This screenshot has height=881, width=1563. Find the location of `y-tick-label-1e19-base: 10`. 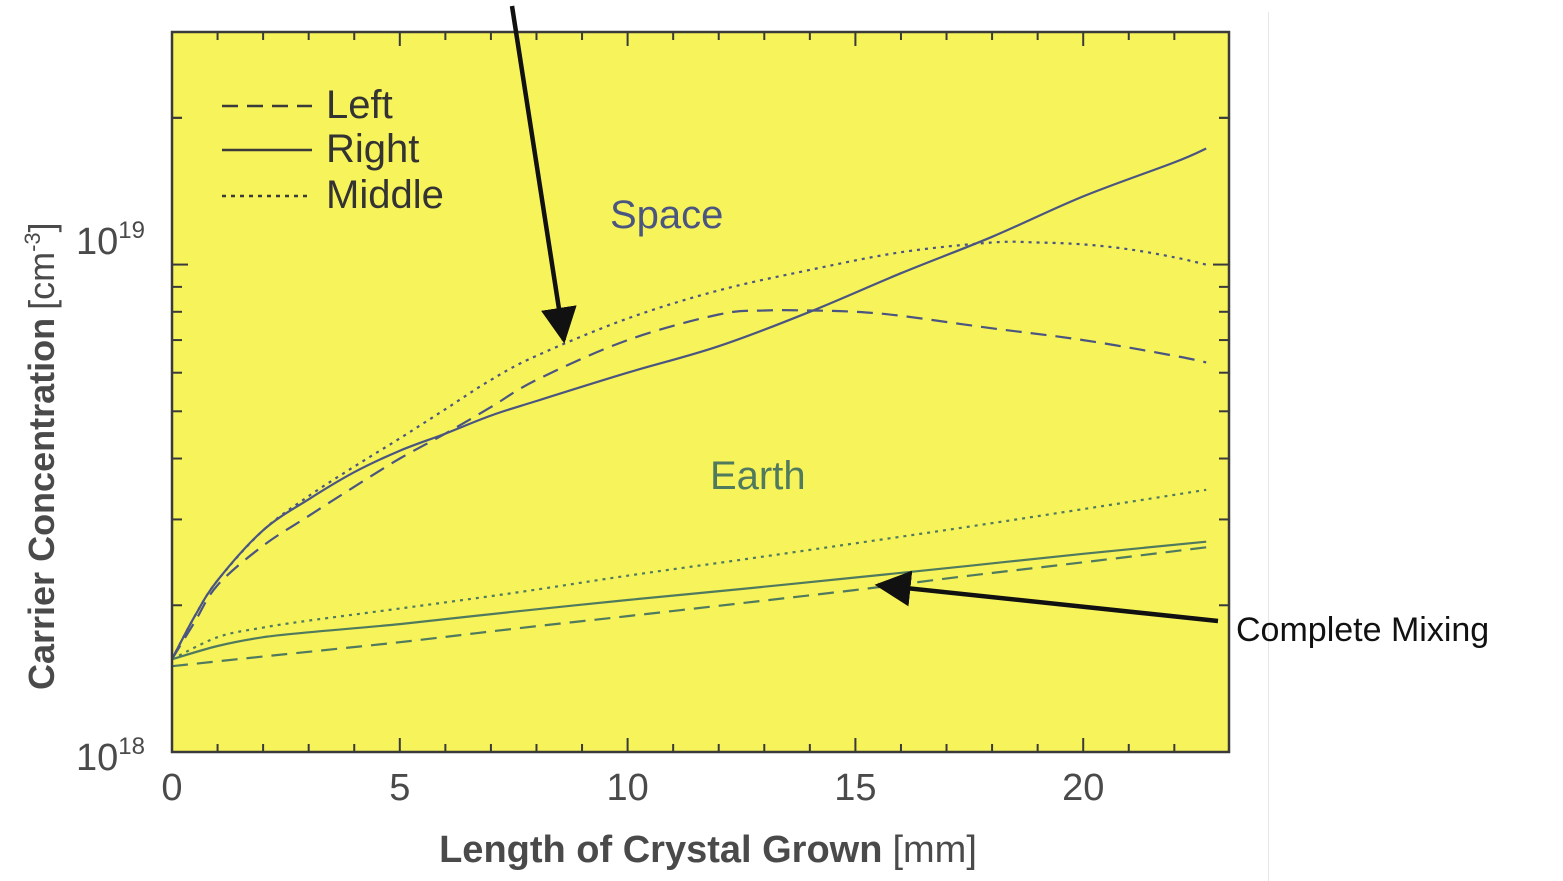

y-tick-label-1e19-base: 10 is located at coordinates (97, 242).